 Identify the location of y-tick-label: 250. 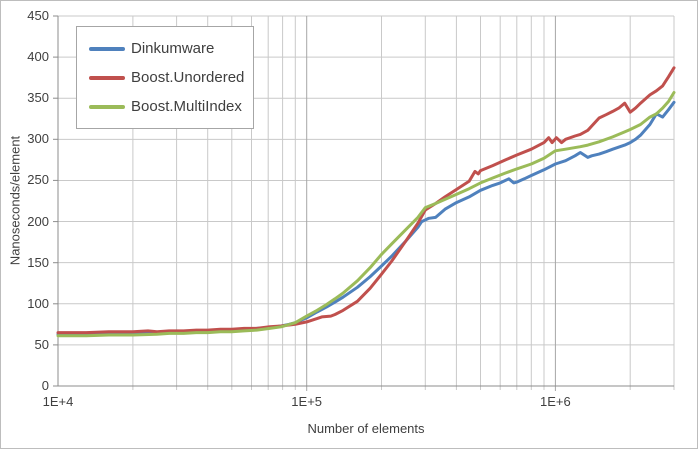
(38, 180).